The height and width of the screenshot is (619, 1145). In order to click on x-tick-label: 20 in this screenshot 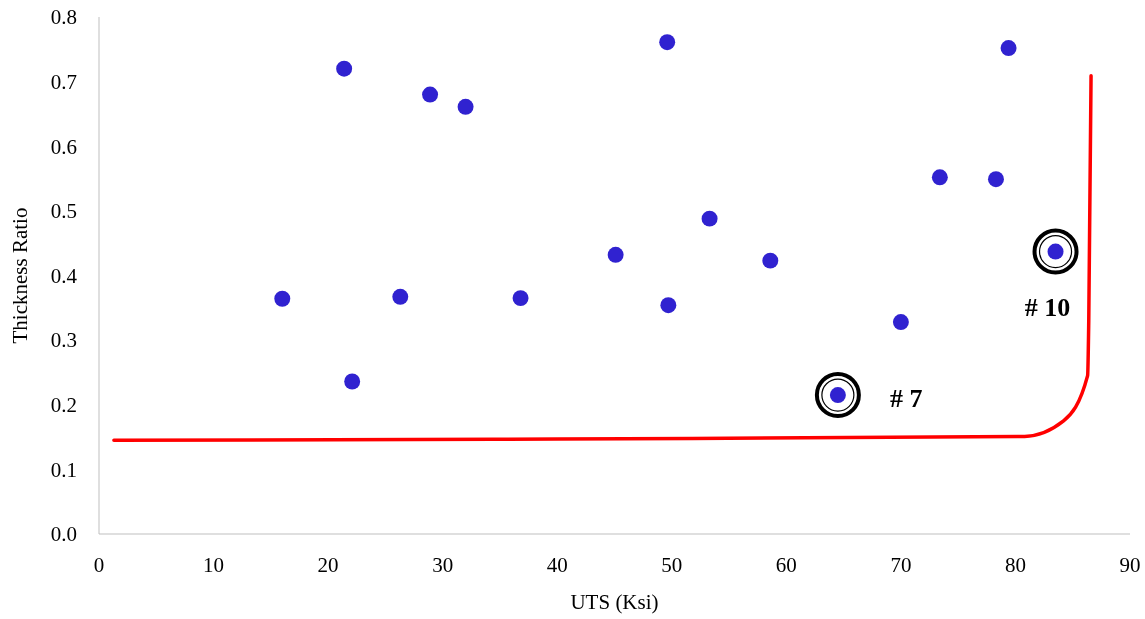, I will do `click(328, 565)`.